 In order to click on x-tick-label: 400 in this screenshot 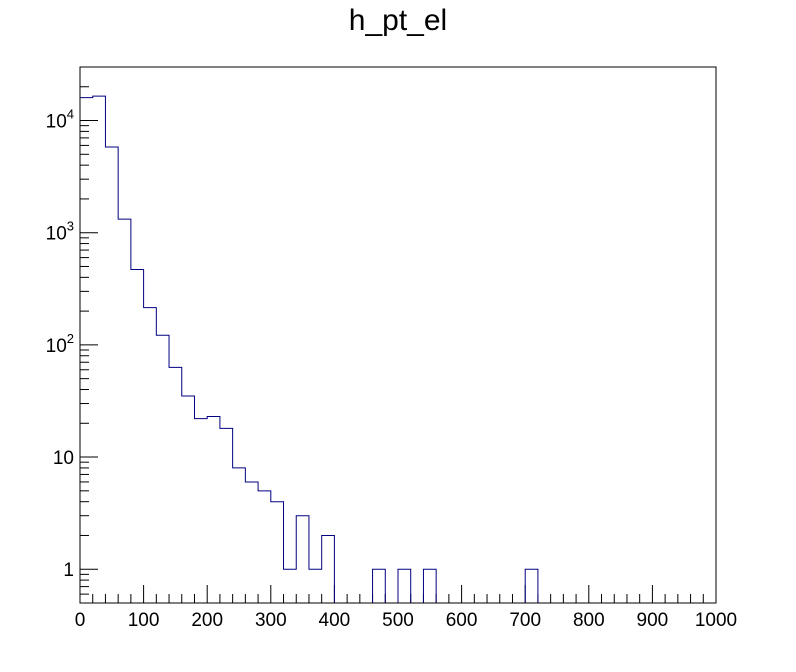, I will do `click(335, 620)`.